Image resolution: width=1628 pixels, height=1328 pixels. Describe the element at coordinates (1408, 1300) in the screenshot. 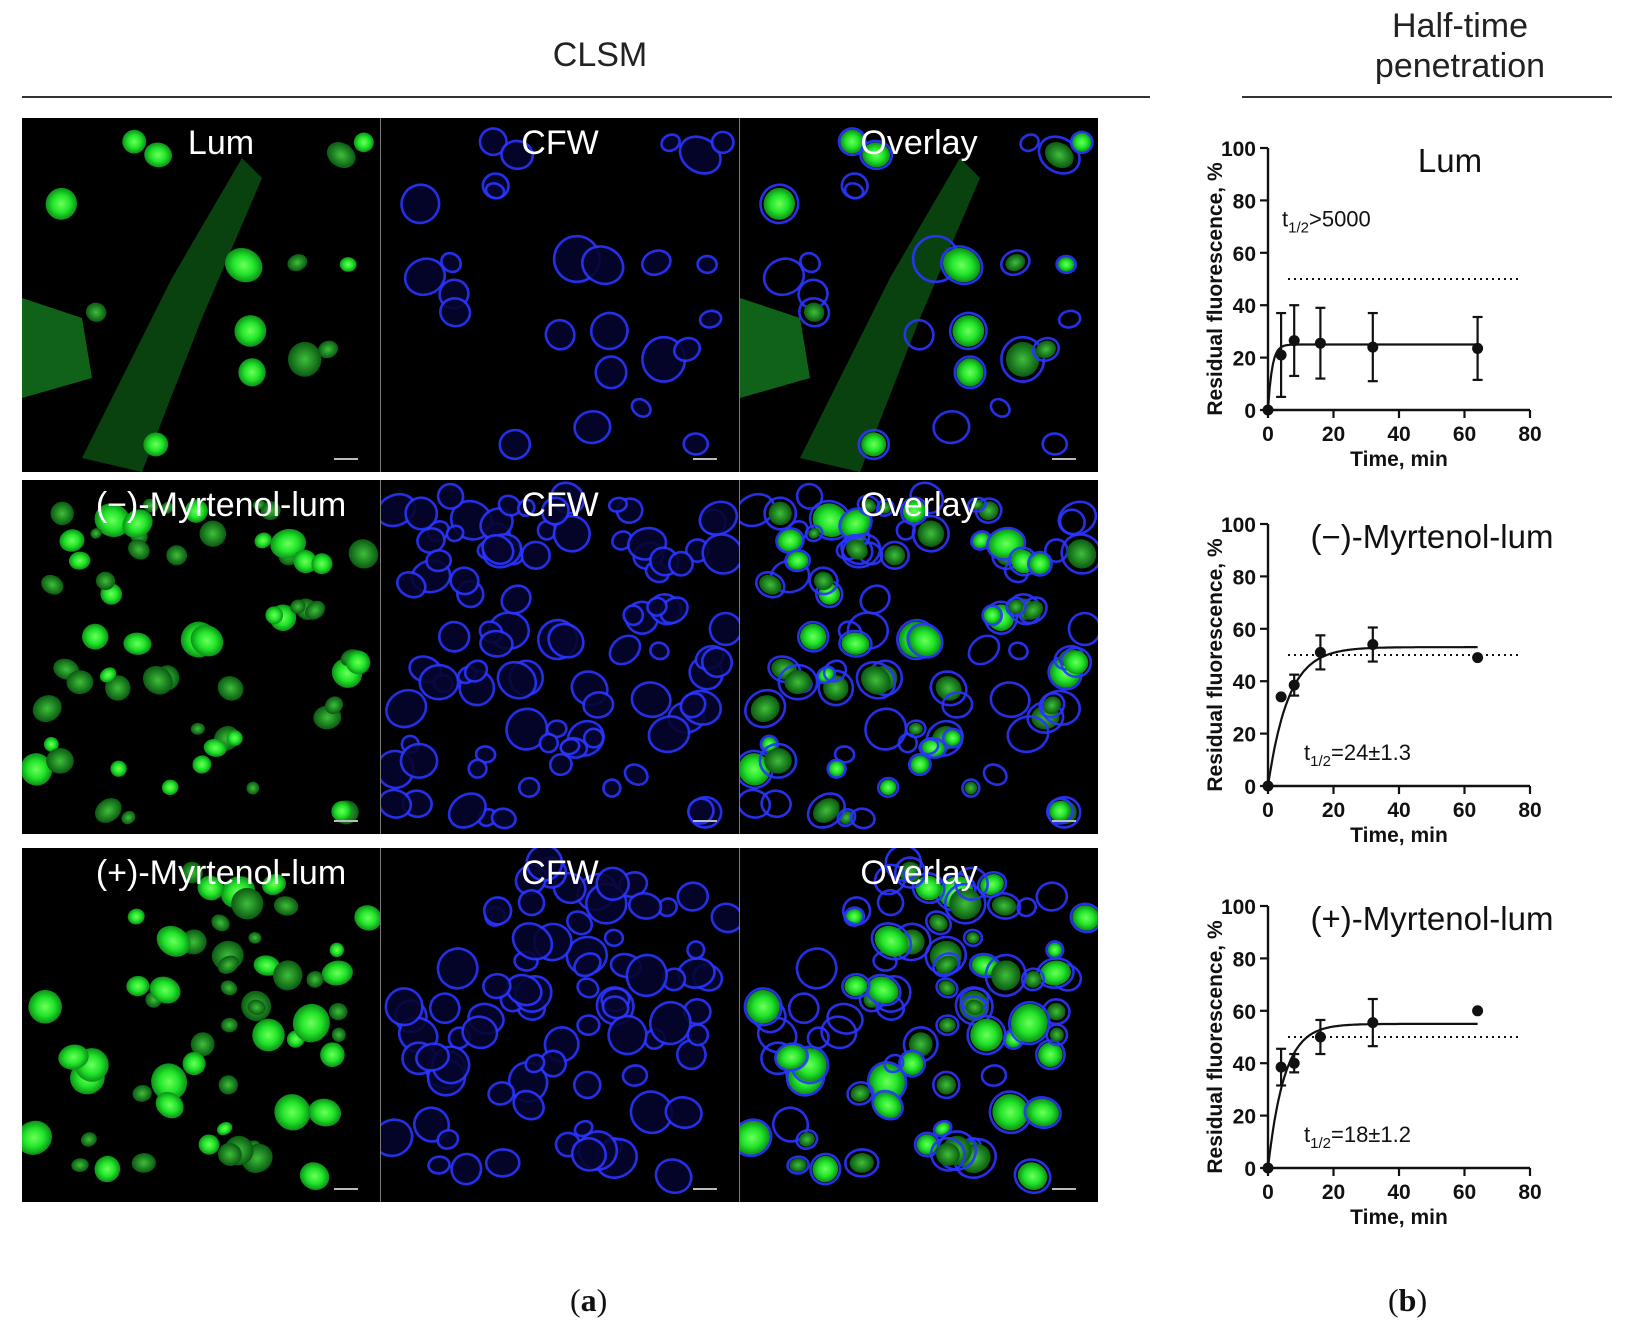

I see `subfigure-label-b: (b)` at that location.